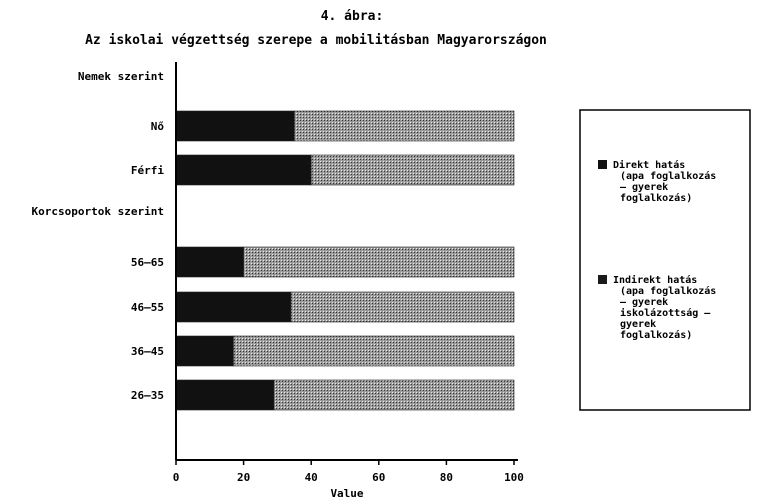  I want to click on x-ticks: 0 20 40 60 80 100, so click(348, 472).